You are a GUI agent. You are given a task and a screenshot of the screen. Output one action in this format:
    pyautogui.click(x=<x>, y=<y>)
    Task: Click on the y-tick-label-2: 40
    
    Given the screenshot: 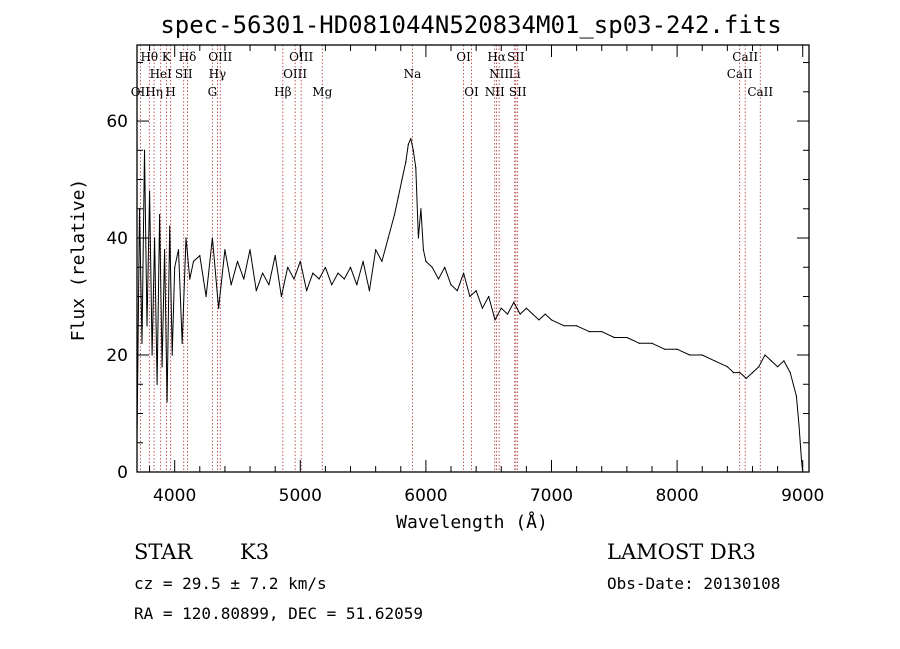 What is the action you would take?
    pyautogui.click(x=117, y=239)
    